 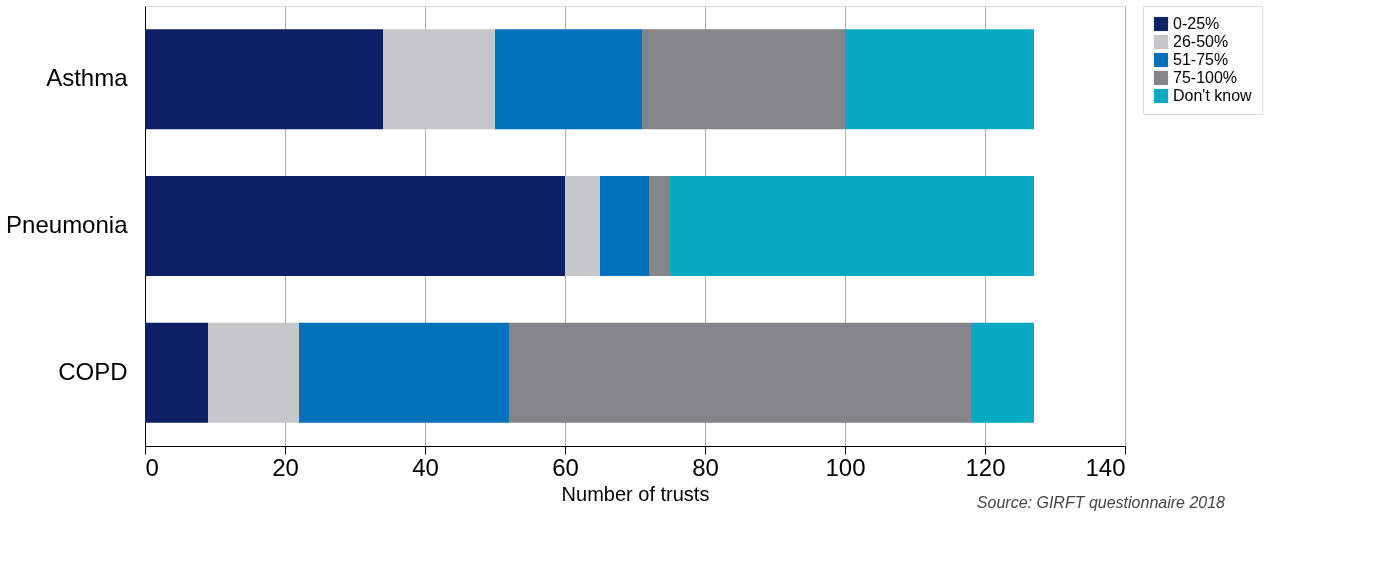 I want to click on legend-label: 51-75%, so click(x=1201, y=59).